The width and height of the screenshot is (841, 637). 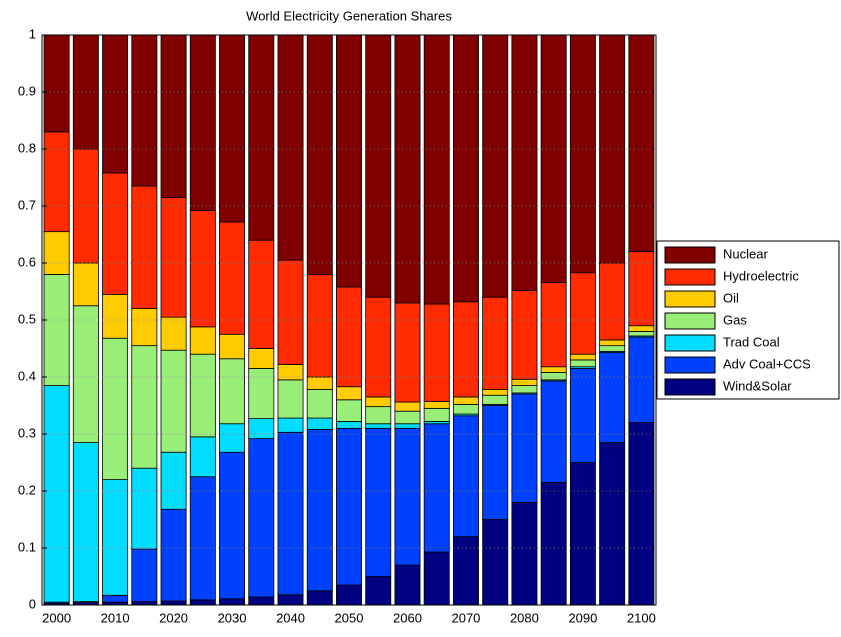 What do you see at coordinates (757, 385) in the screenshot?
I see `legend-label: Wind&Solar` at bounding box center [757, 385].